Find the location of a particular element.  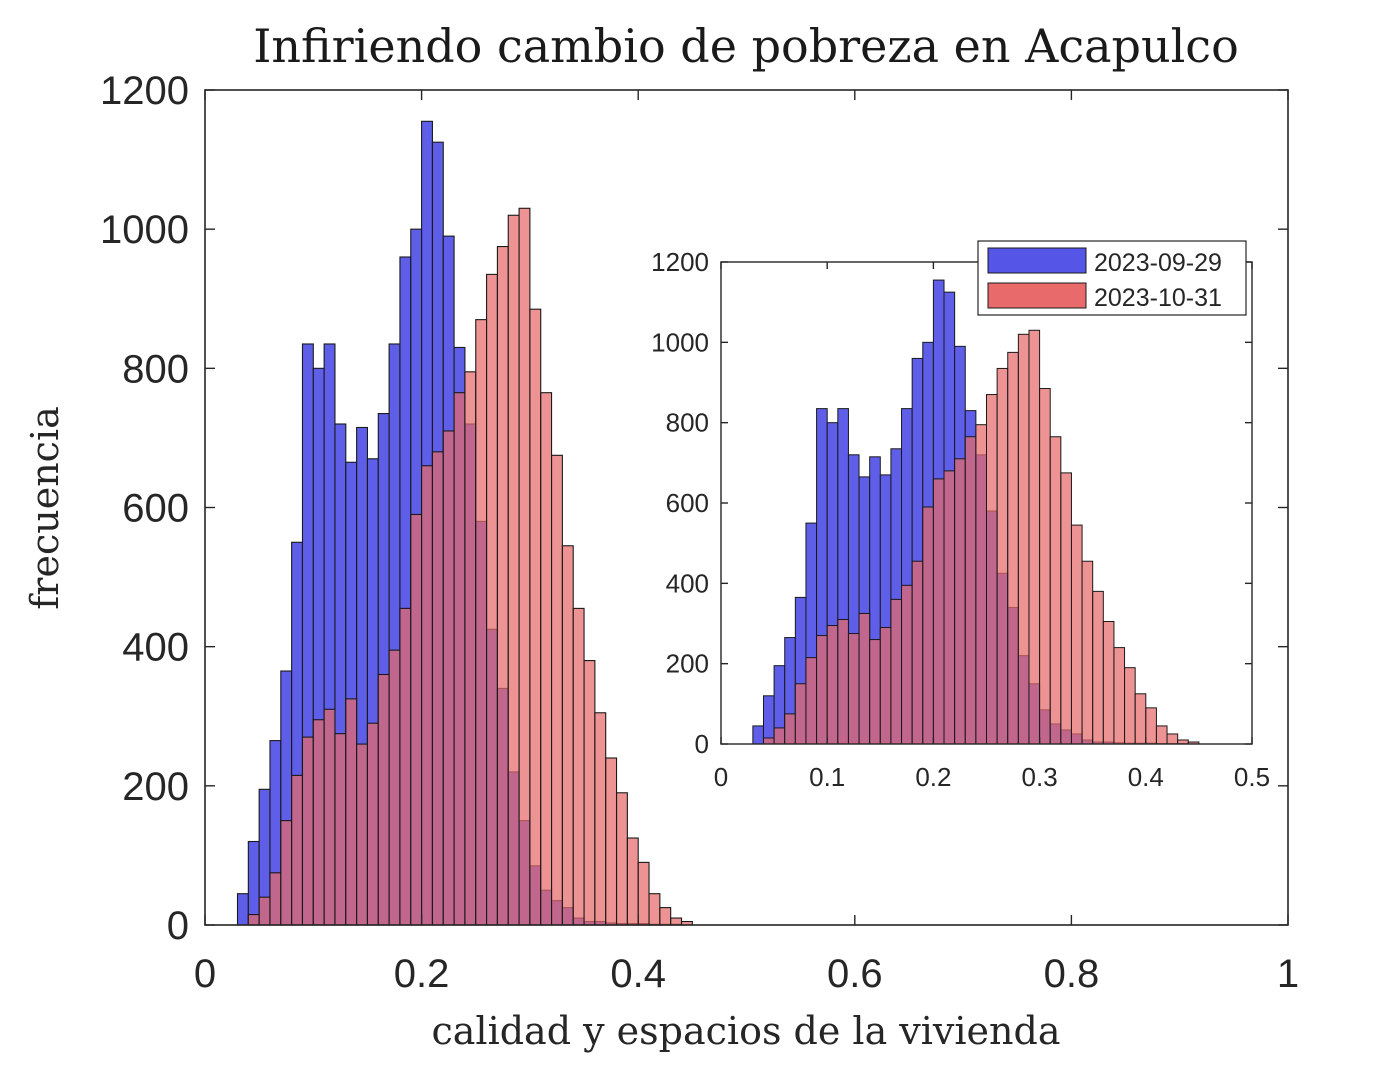

main-y-tick-label: 400 is located at coordinates (155, 648).